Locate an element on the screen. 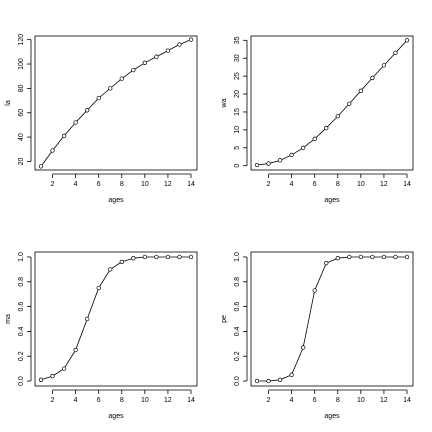 The height and width of the screenshot is (432, 432). y-tick-label: 35 is located at coordinates (237, 40).